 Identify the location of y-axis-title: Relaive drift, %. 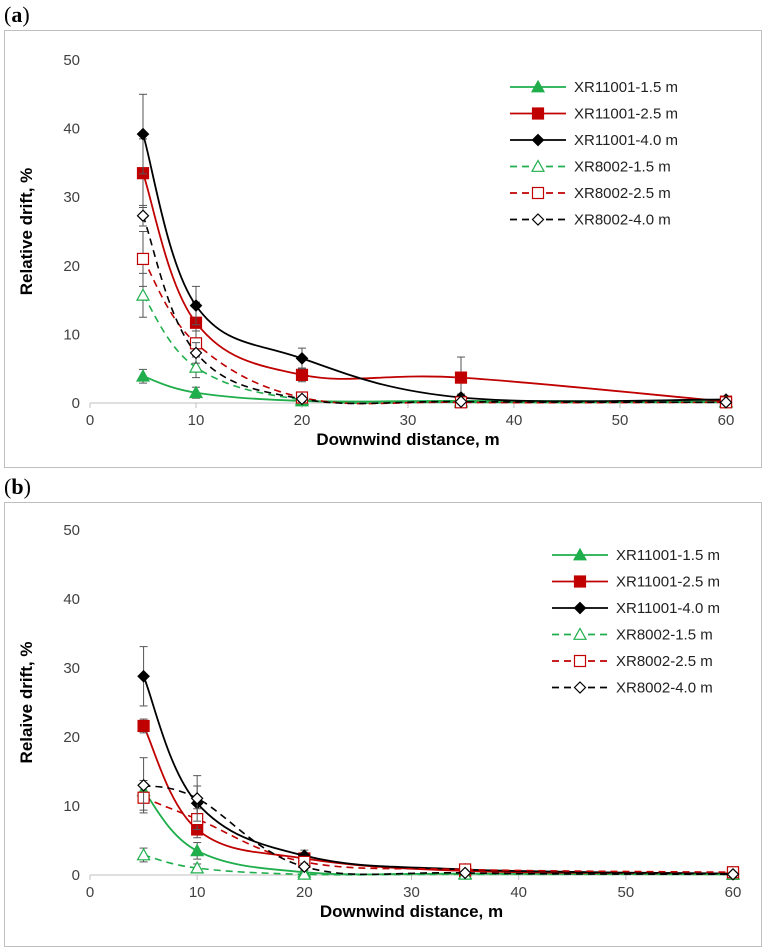
(26, 703).